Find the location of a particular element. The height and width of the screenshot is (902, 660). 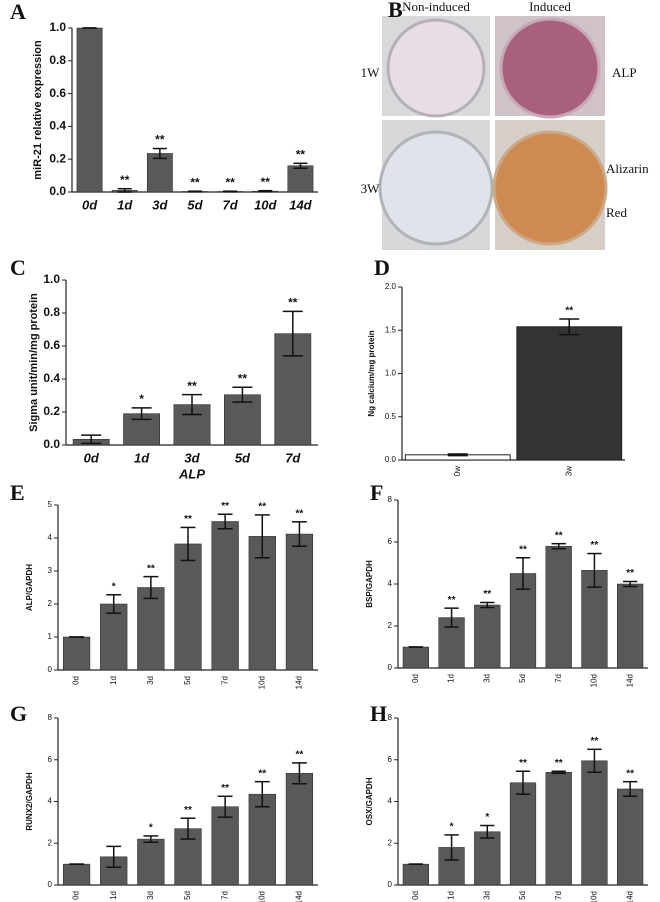

y-axis-label: RUNX2/GAPDH is located at coordinates (29, 801).